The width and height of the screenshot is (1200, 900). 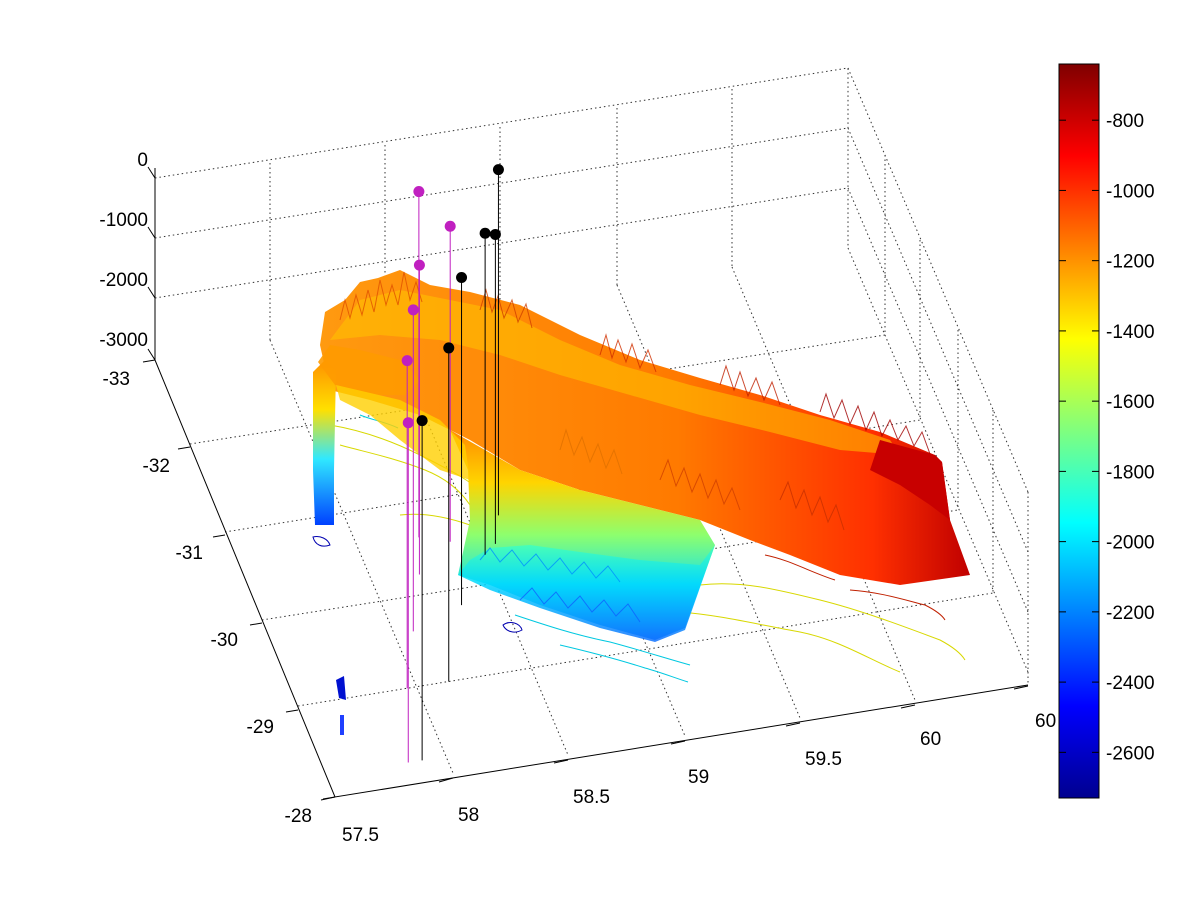 What do you see at coordinates (1130, 543) in the screenshot?
I see `colorbar-tick-label: -2000` at bounding box center [1130, 543].